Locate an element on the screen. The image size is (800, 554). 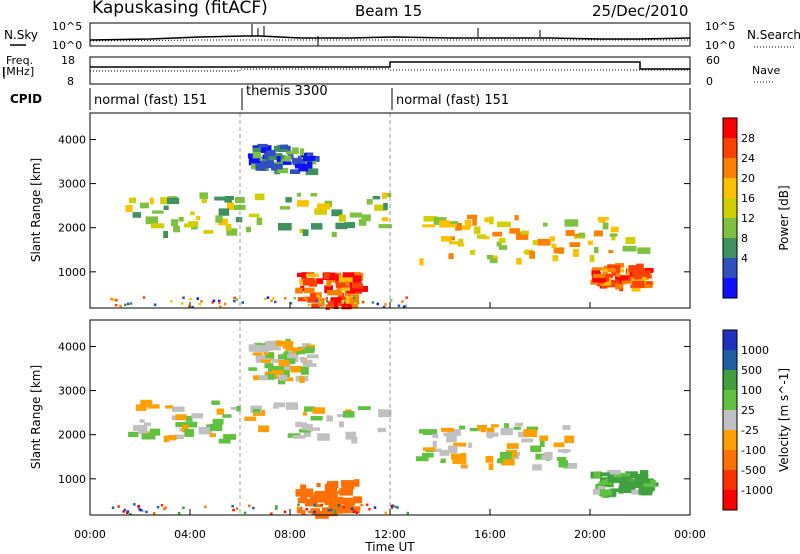
colorbar-tick-label: 12 is located at coordinates (748, 218).